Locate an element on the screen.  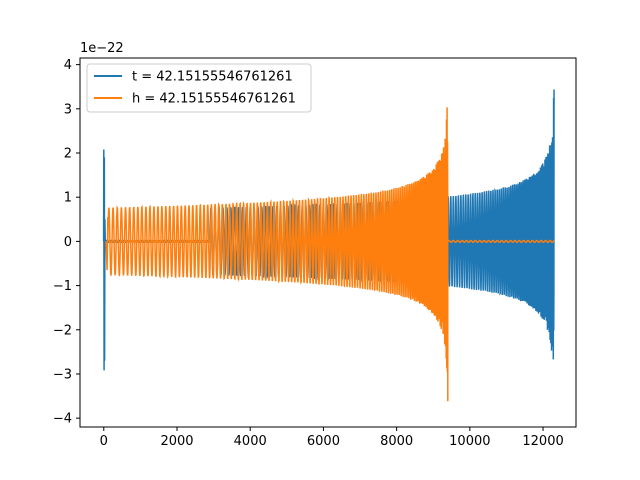
y-tick-label: 2 is located at coordinates (68, 154).